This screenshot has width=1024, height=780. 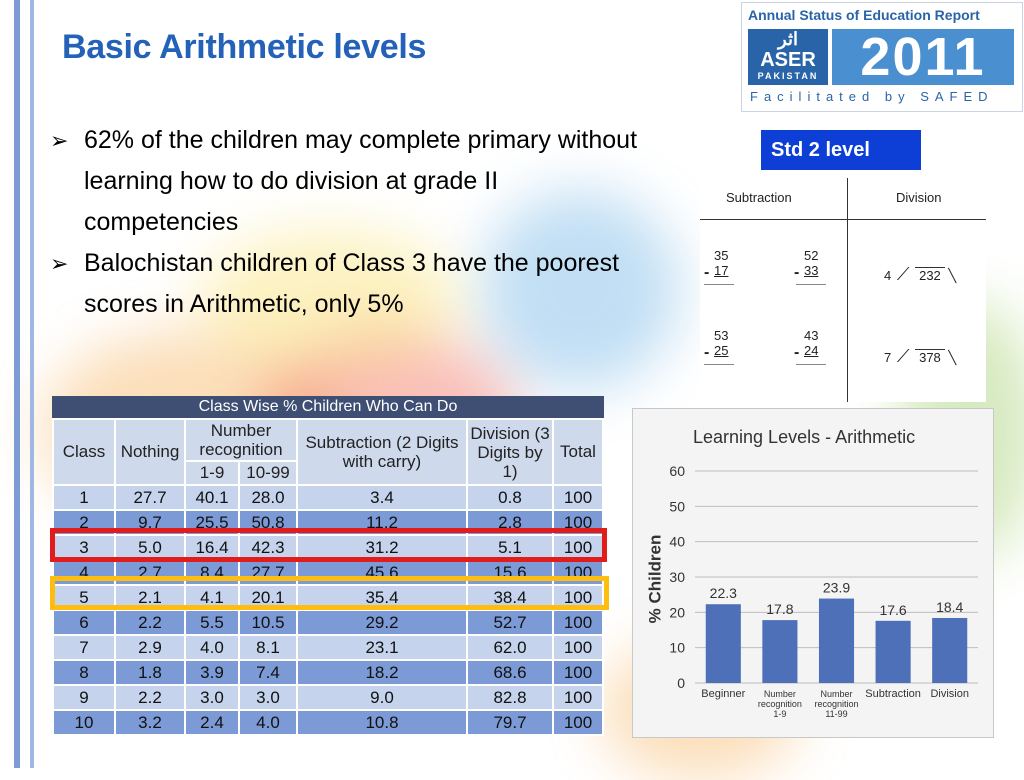 I want to click on subtraction-problem: 43 24, so click(x=811, y=347).